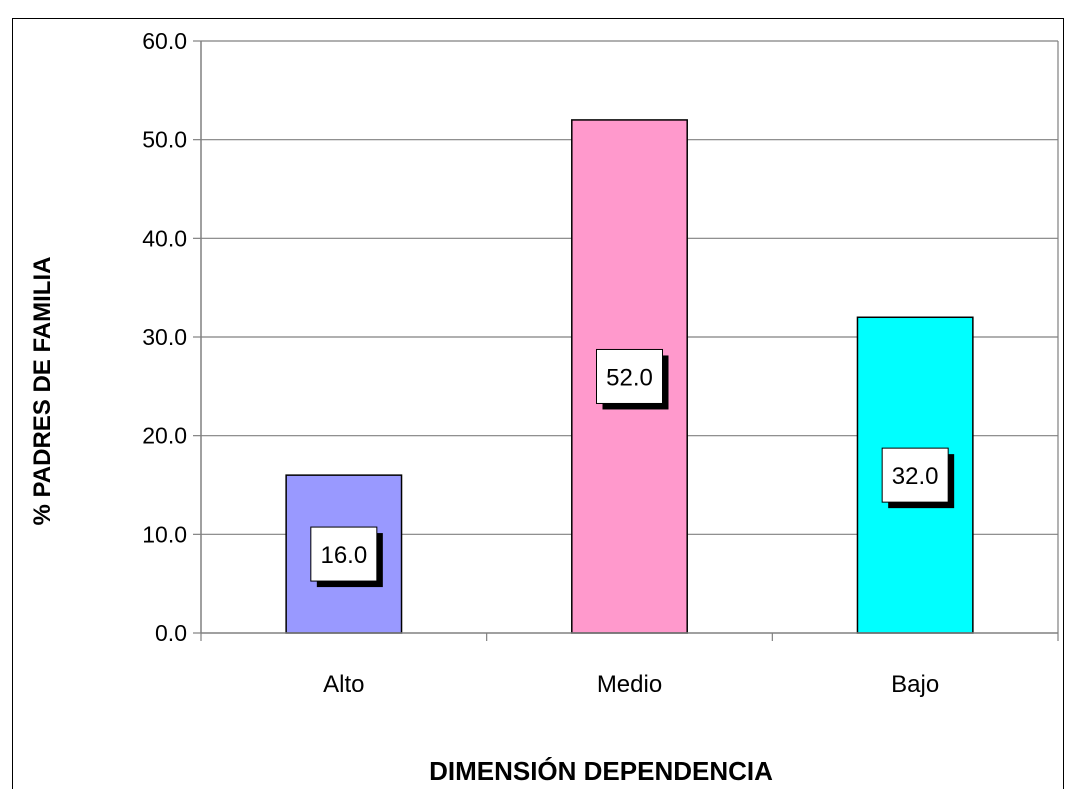  Describe the element at coordinates (164, 337) in the screenshot. I see `y-tick-label: 30.0` at that location.